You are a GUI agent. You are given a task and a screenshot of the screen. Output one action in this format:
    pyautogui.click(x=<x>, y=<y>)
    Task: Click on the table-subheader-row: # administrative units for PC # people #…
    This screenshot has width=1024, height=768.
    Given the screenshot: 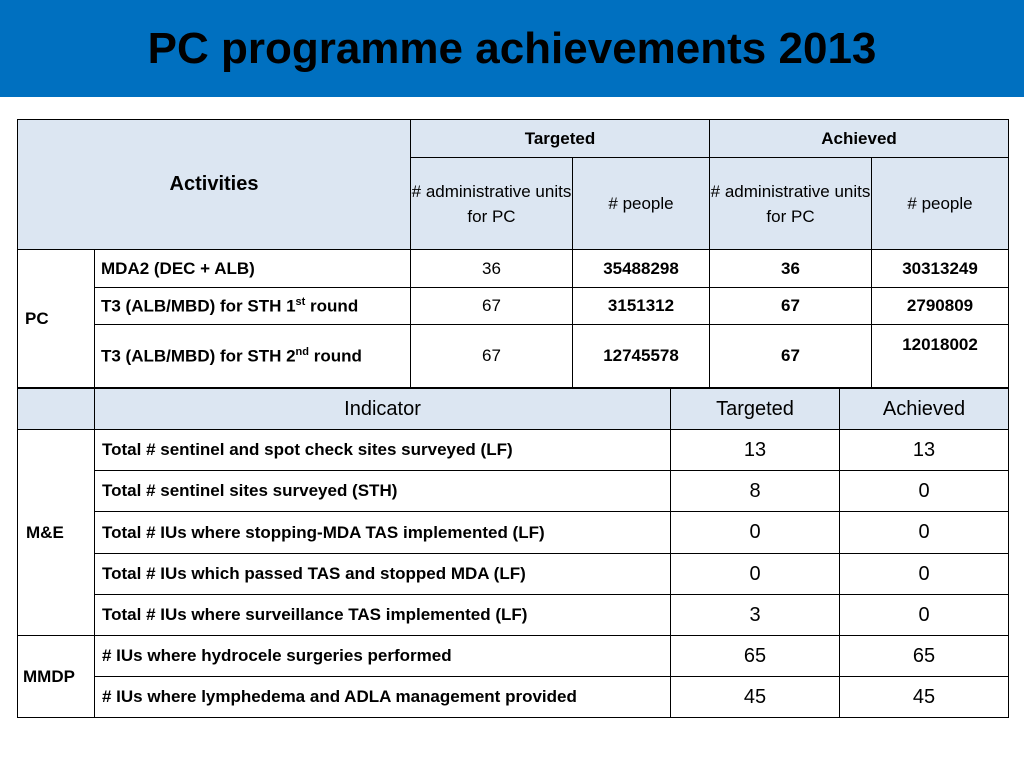 What is the action you would take?
    pyautogui.click(x=514, y=203)
    